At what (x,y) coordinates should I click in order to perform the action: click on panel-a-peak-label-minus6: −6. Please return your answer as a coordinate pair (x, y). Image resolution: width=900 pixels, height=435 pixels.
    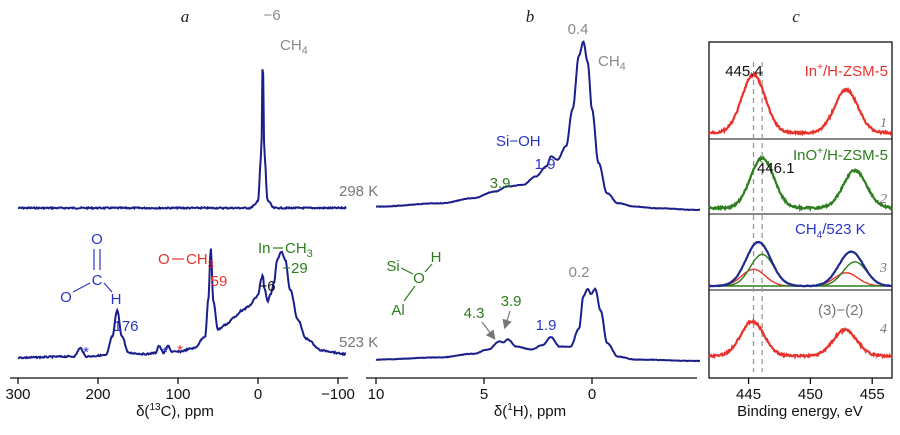
    Looking at the image, I should click on (266, 286).